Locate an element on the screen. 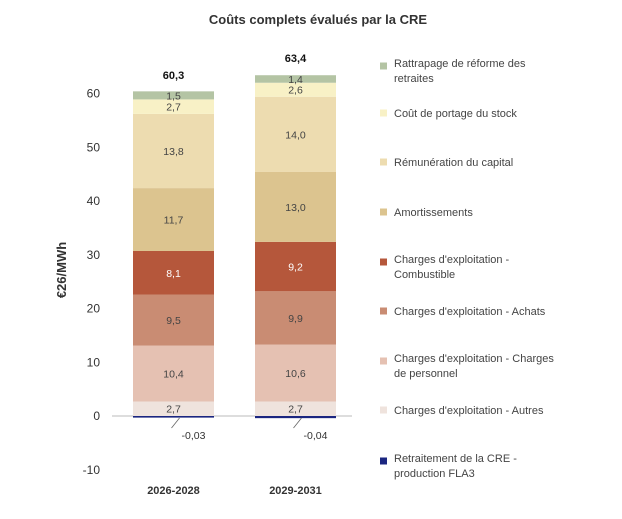 This screenshot has height=519, width=622. y-tick-label: 20 is located at coordinates (94, 309).